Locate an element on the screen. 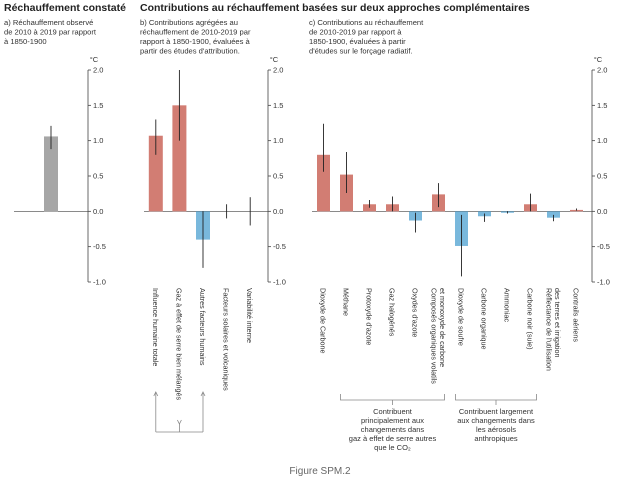 This screenshot has height=486, width=640. header-left: Réchauffement constaté is located at coordinates (65, 8).